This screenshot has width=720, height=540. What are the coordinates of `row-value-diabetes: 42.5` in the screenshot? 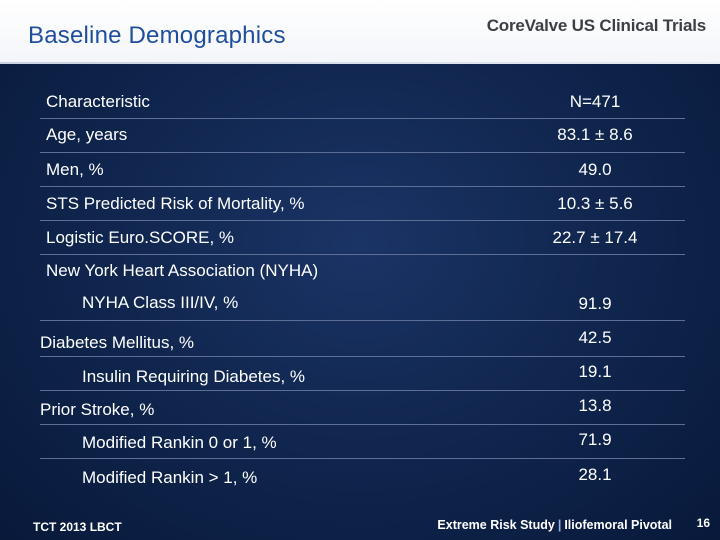 It's located at (595, 337).